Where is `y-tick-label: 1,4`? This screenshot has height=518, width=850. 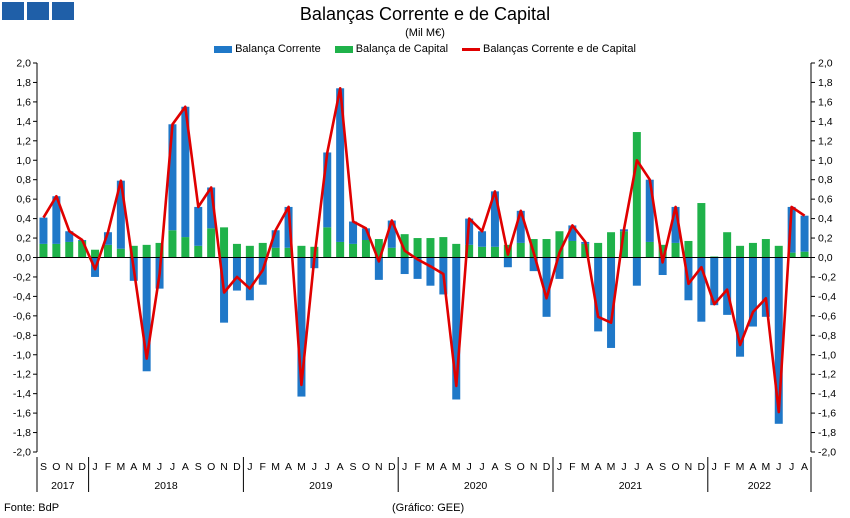 y-tick-label: 1,4 is located at coordinates (23, 122).